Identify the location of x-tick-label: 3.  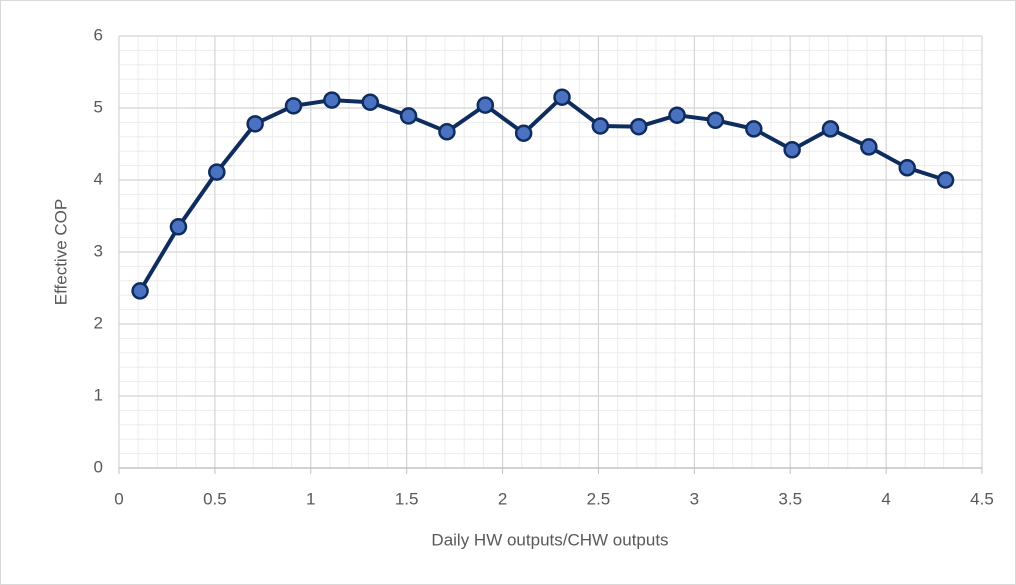
(694, 498).